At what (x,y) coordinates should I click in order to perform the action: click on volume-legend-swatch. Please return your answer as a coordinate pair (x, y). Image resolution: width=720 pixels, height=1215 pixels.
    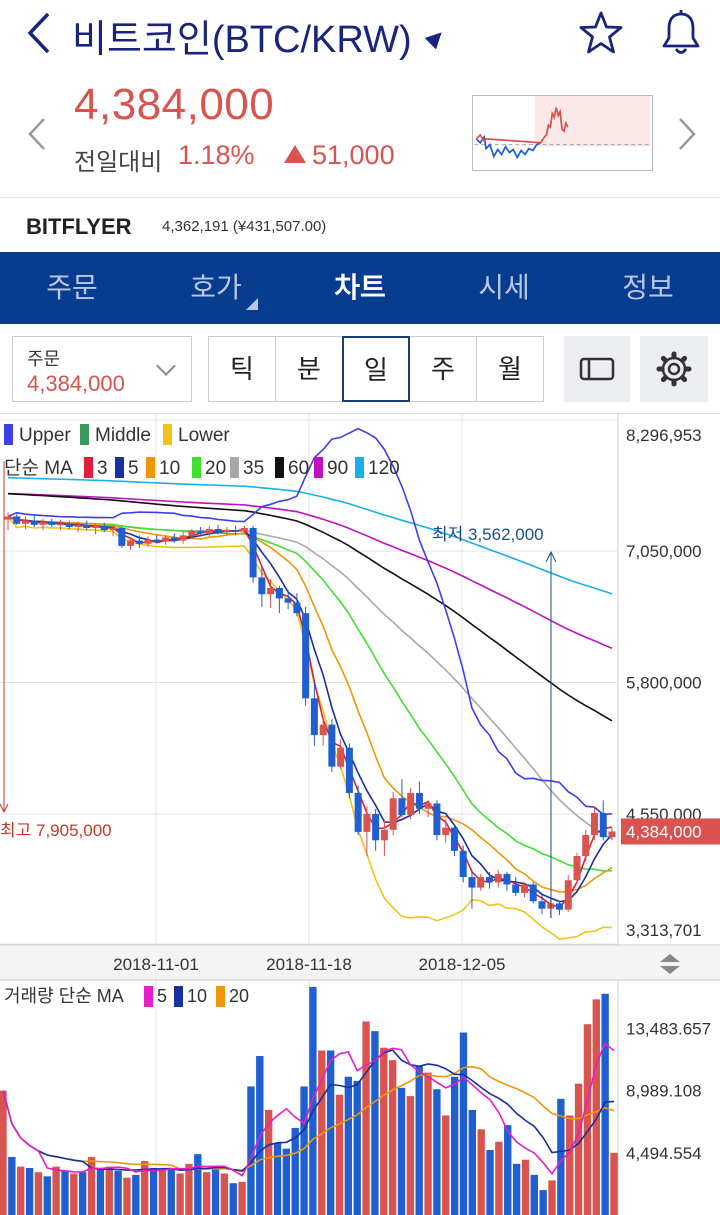
    Looking at the image, I should click on (148, 996).